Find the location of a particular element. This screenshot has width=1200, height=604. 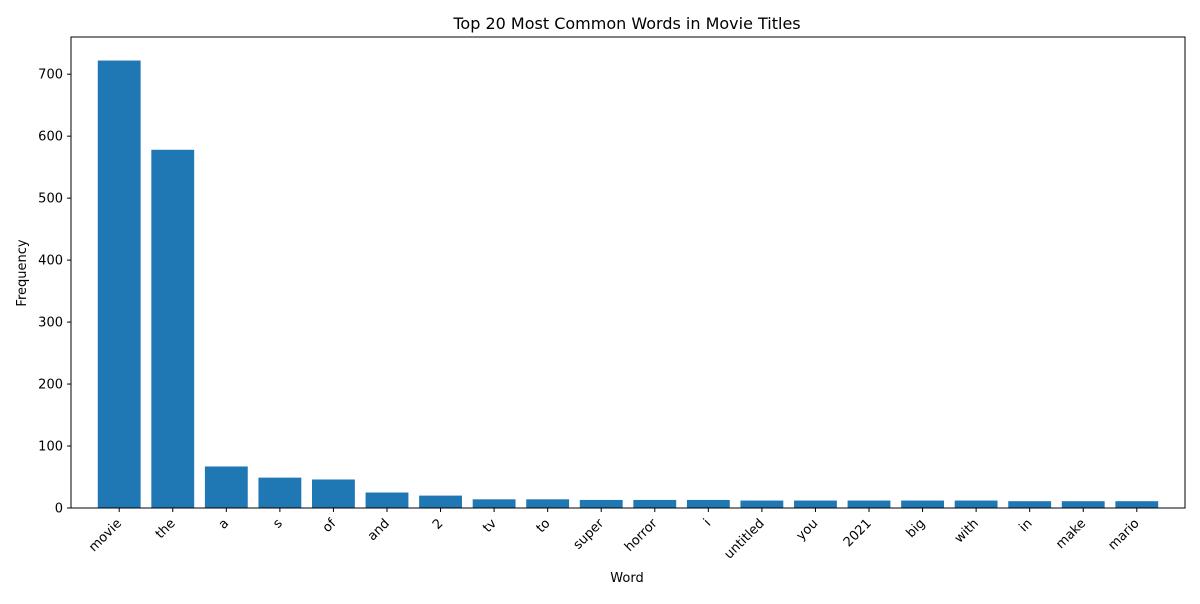

x-tick-label-untitled: untitled is located at coordinates (745, 539).